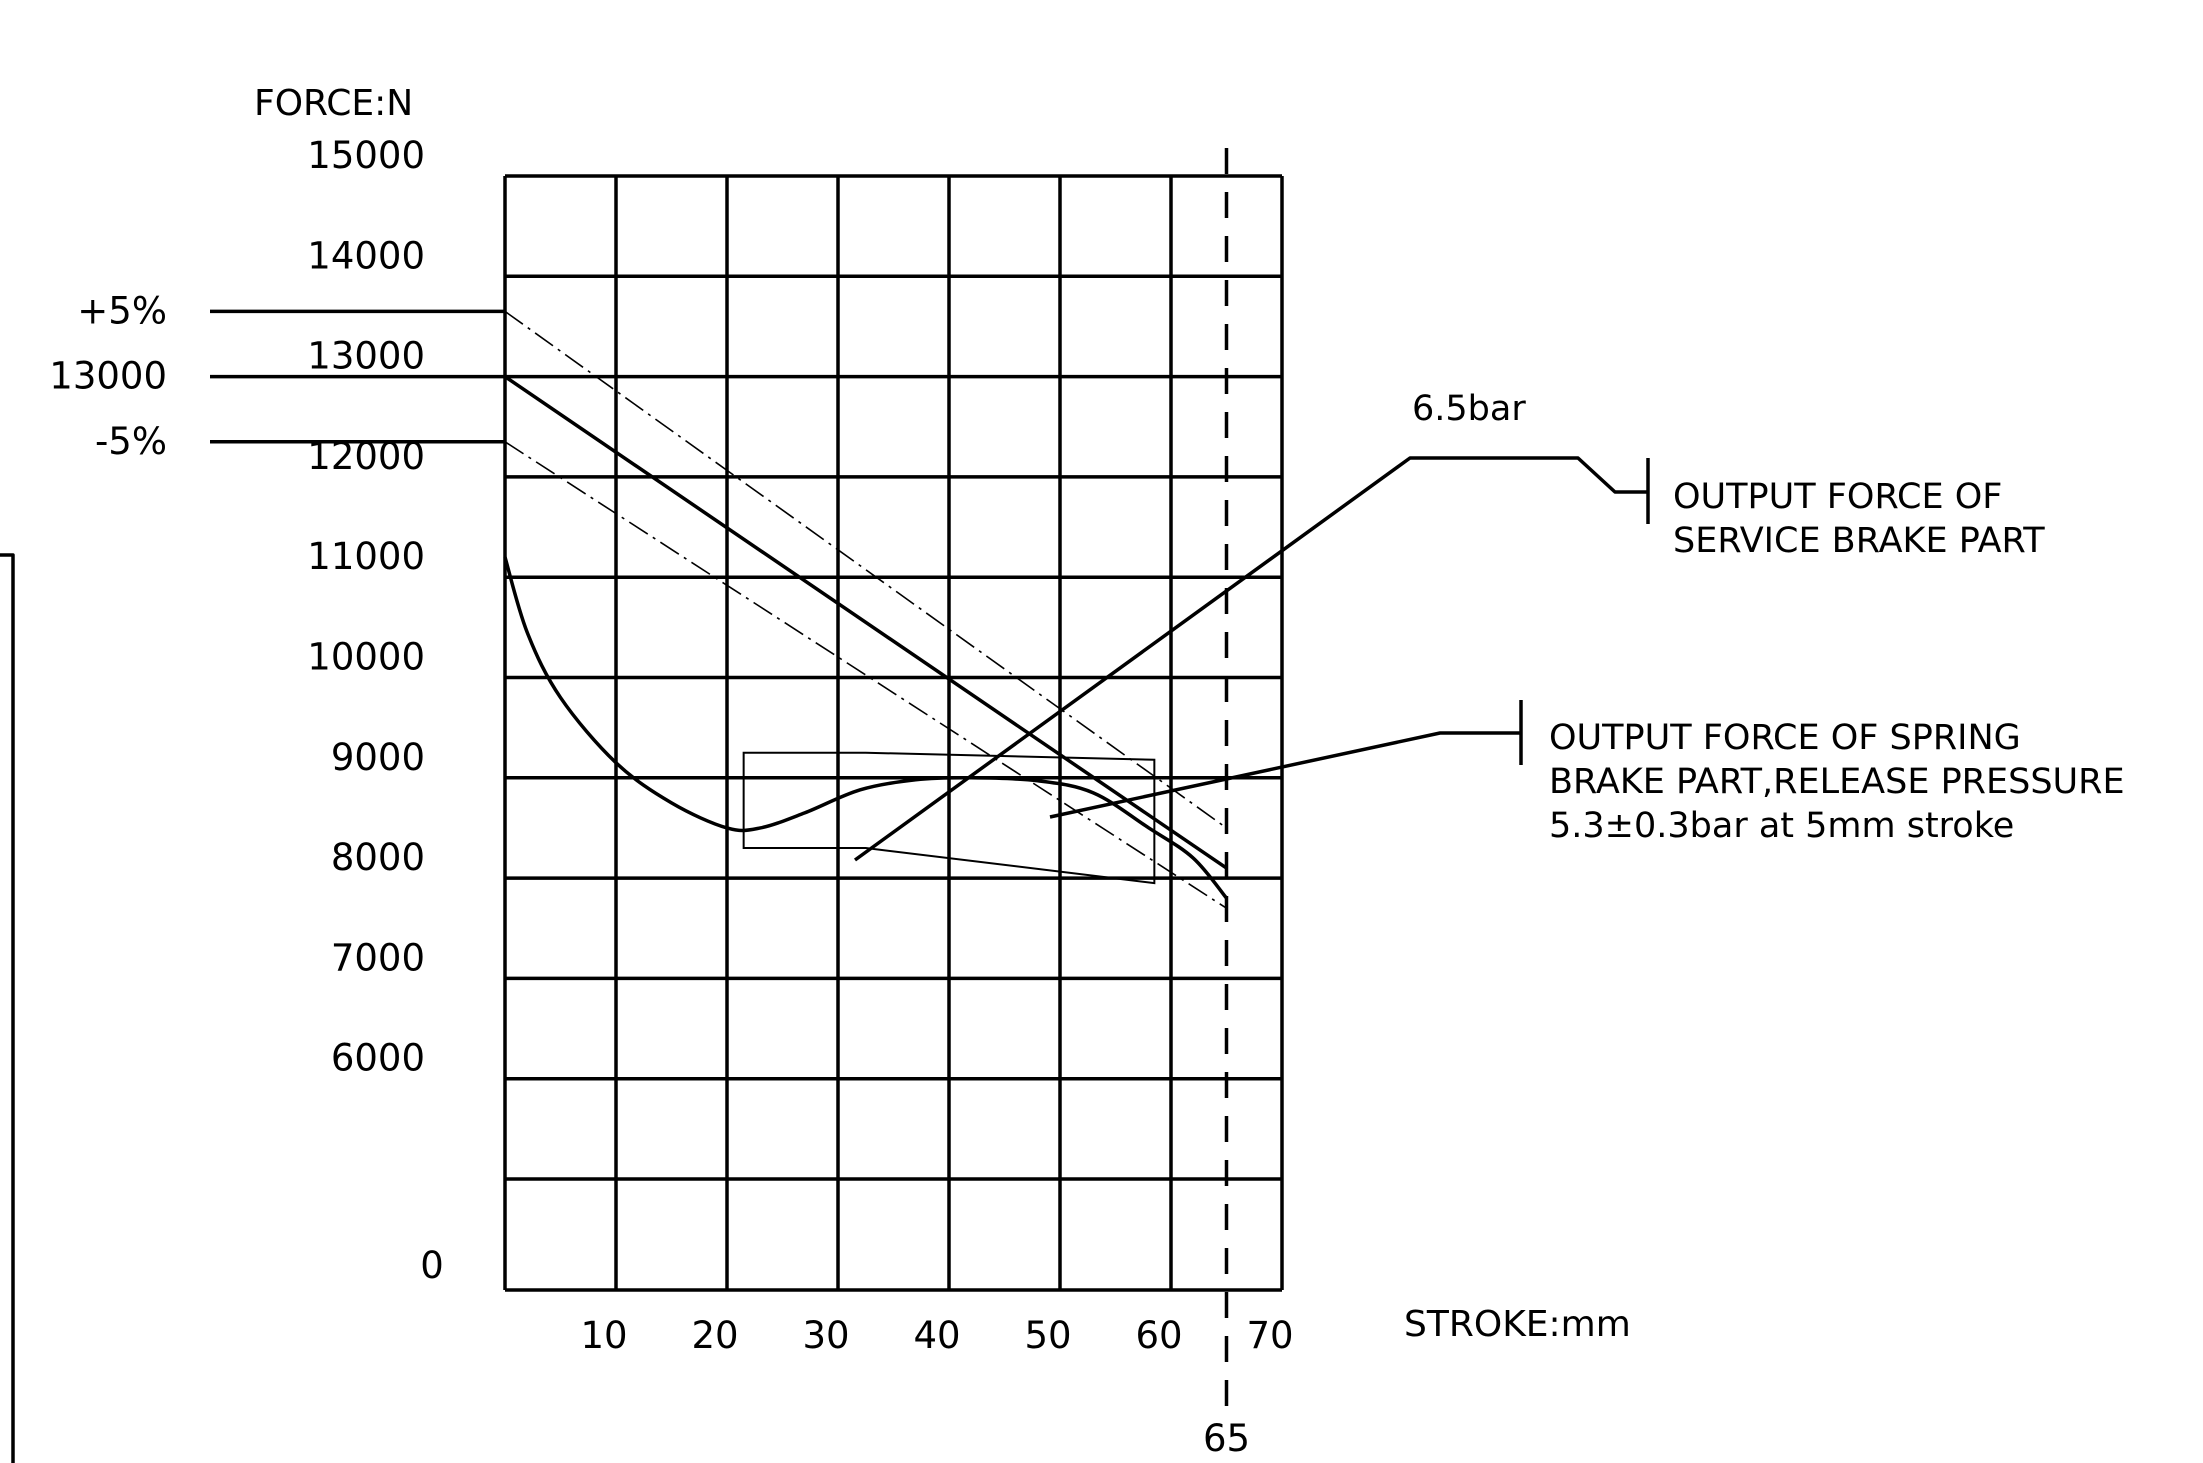 The width and height of the screenshot is (2203, 1463). I want to click on spring-brake-leader, so click(1285, 775).